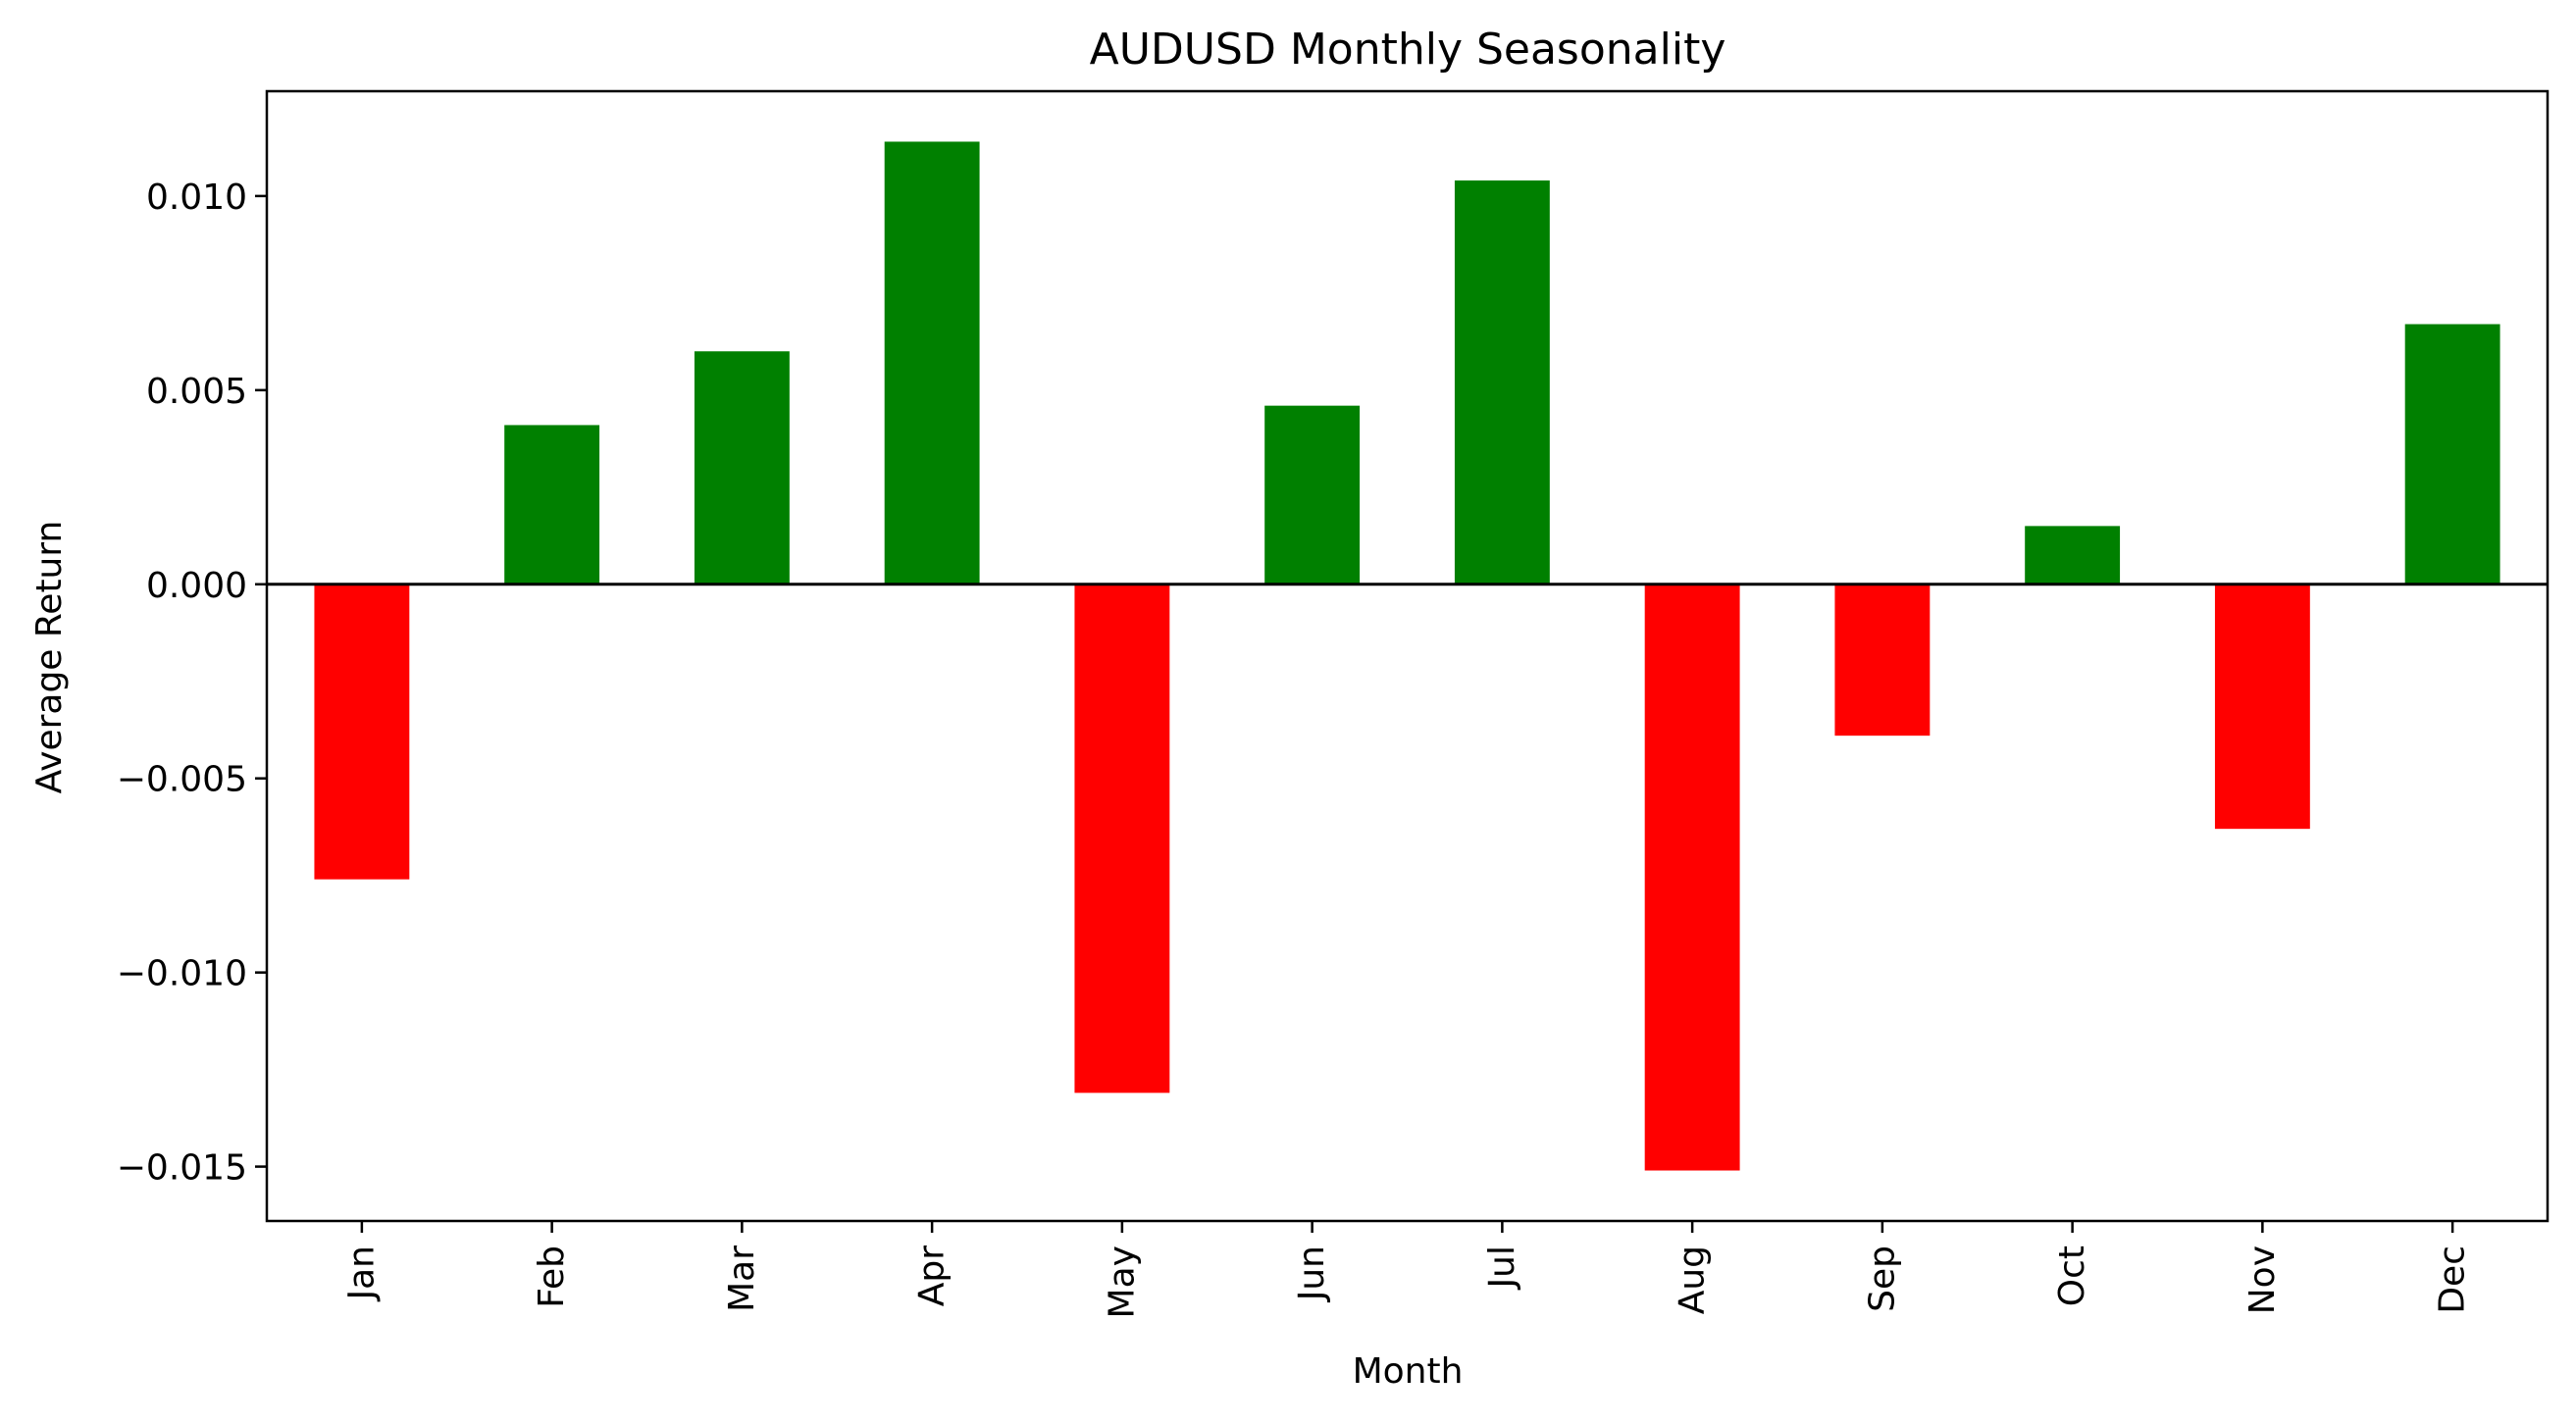 This screenshot has width=2576, height=1423. Describe the element at coordinates (1122, 1281) in the screenshot. I see `x-tick-label-may: May` at that location.